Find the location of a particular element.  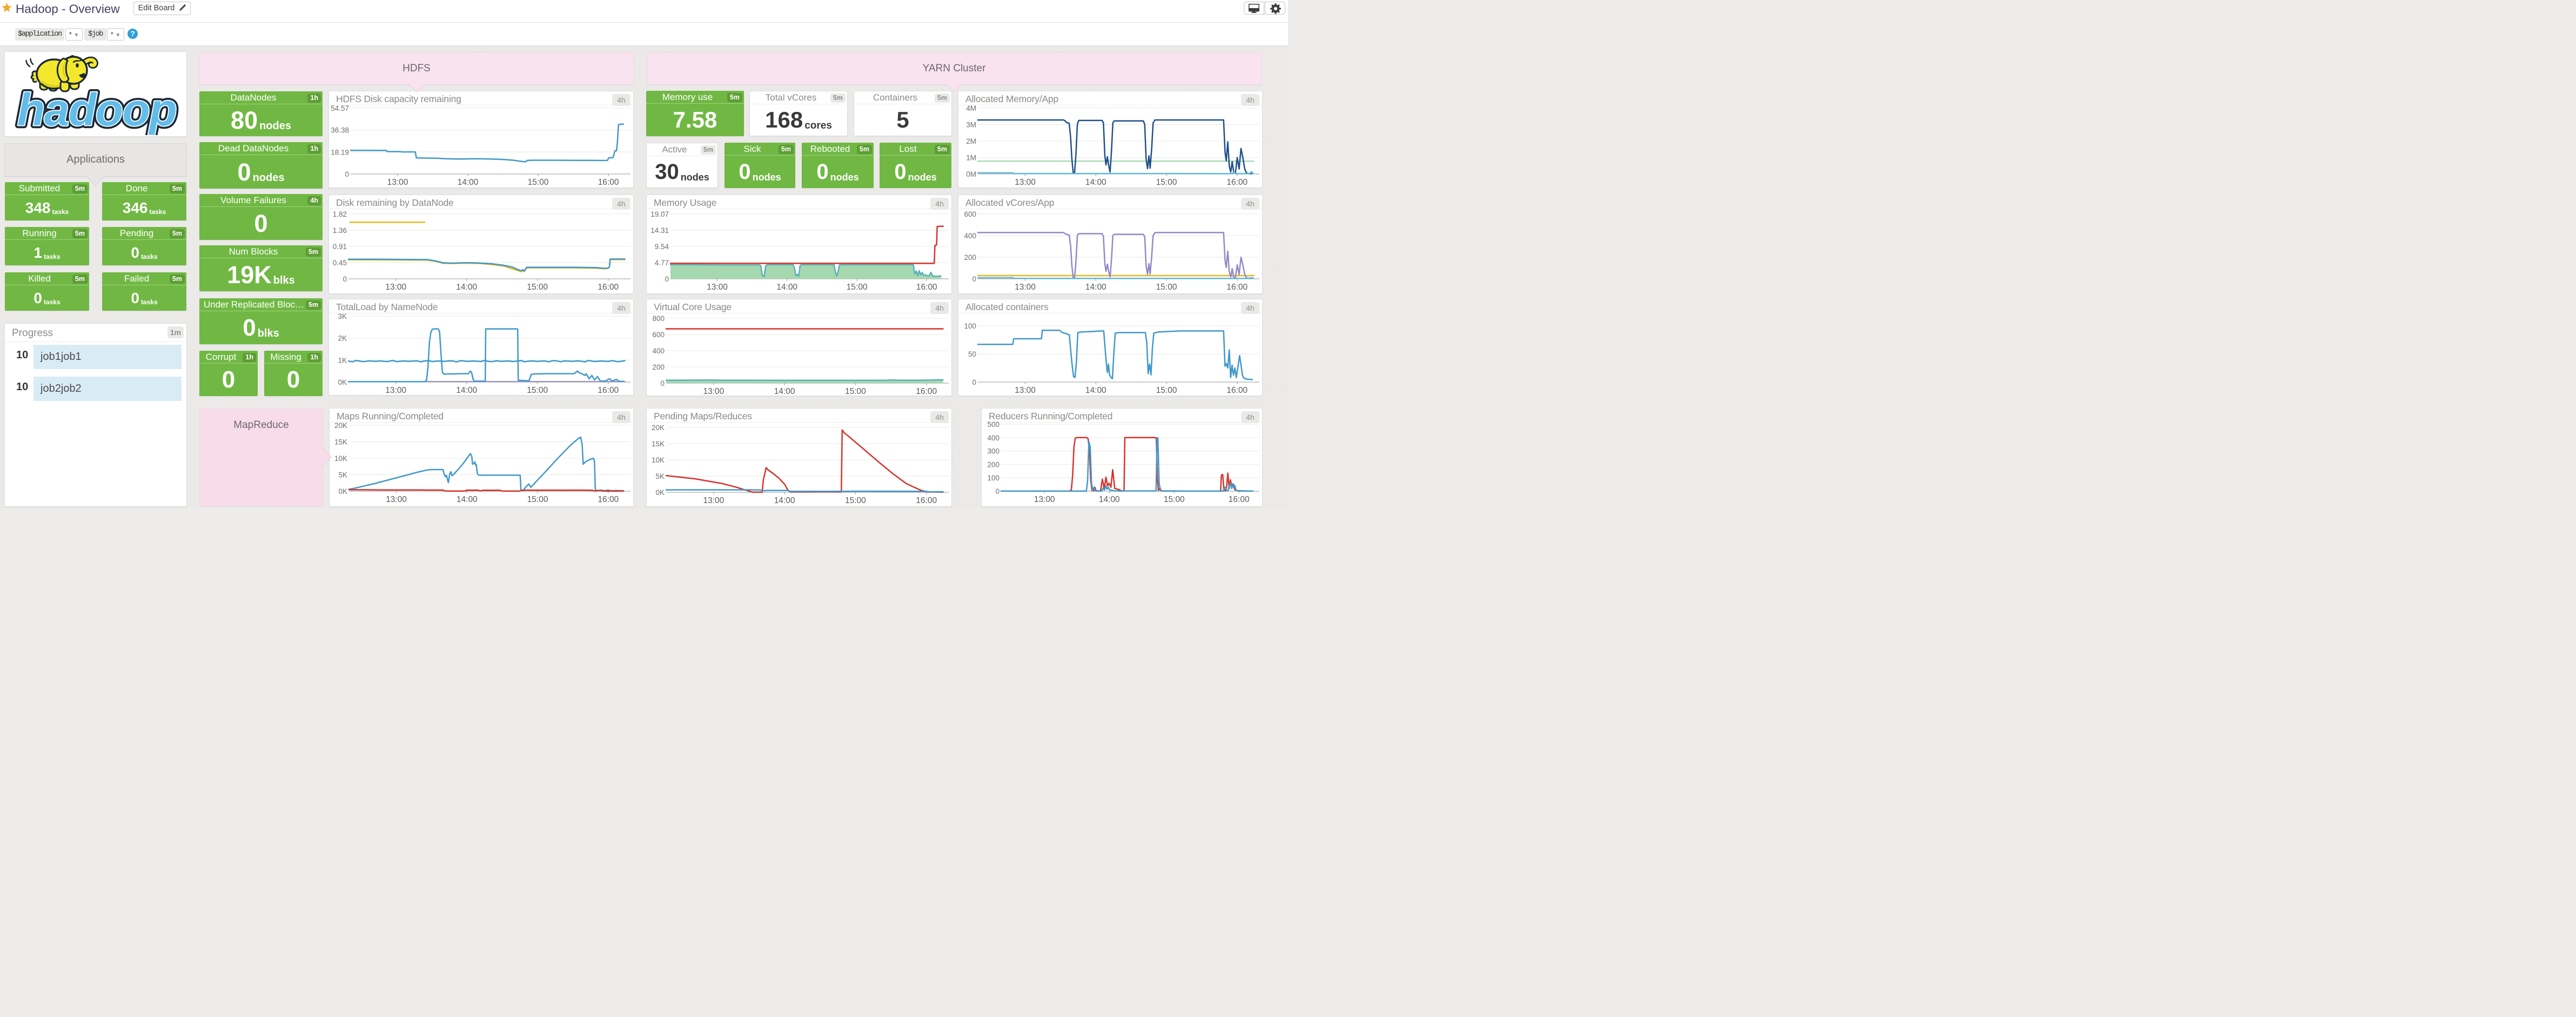

svg-text: 36.38 is located at coordinates (340, 130).